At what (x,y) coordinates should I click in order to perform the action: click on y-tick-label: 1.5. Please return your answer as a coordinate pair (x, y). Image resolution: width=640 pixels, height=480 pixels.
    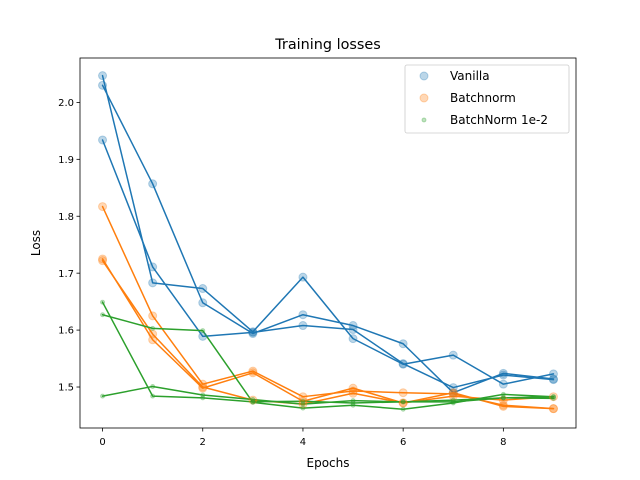
    Looking at the image, I should click on (66, 388).